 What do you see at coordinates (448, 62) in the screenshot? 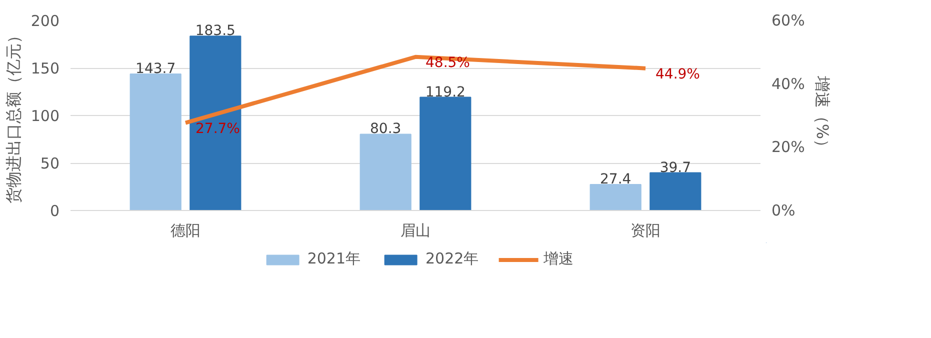
I see `data-label: 48.5%` at bounding box center [448, 62].